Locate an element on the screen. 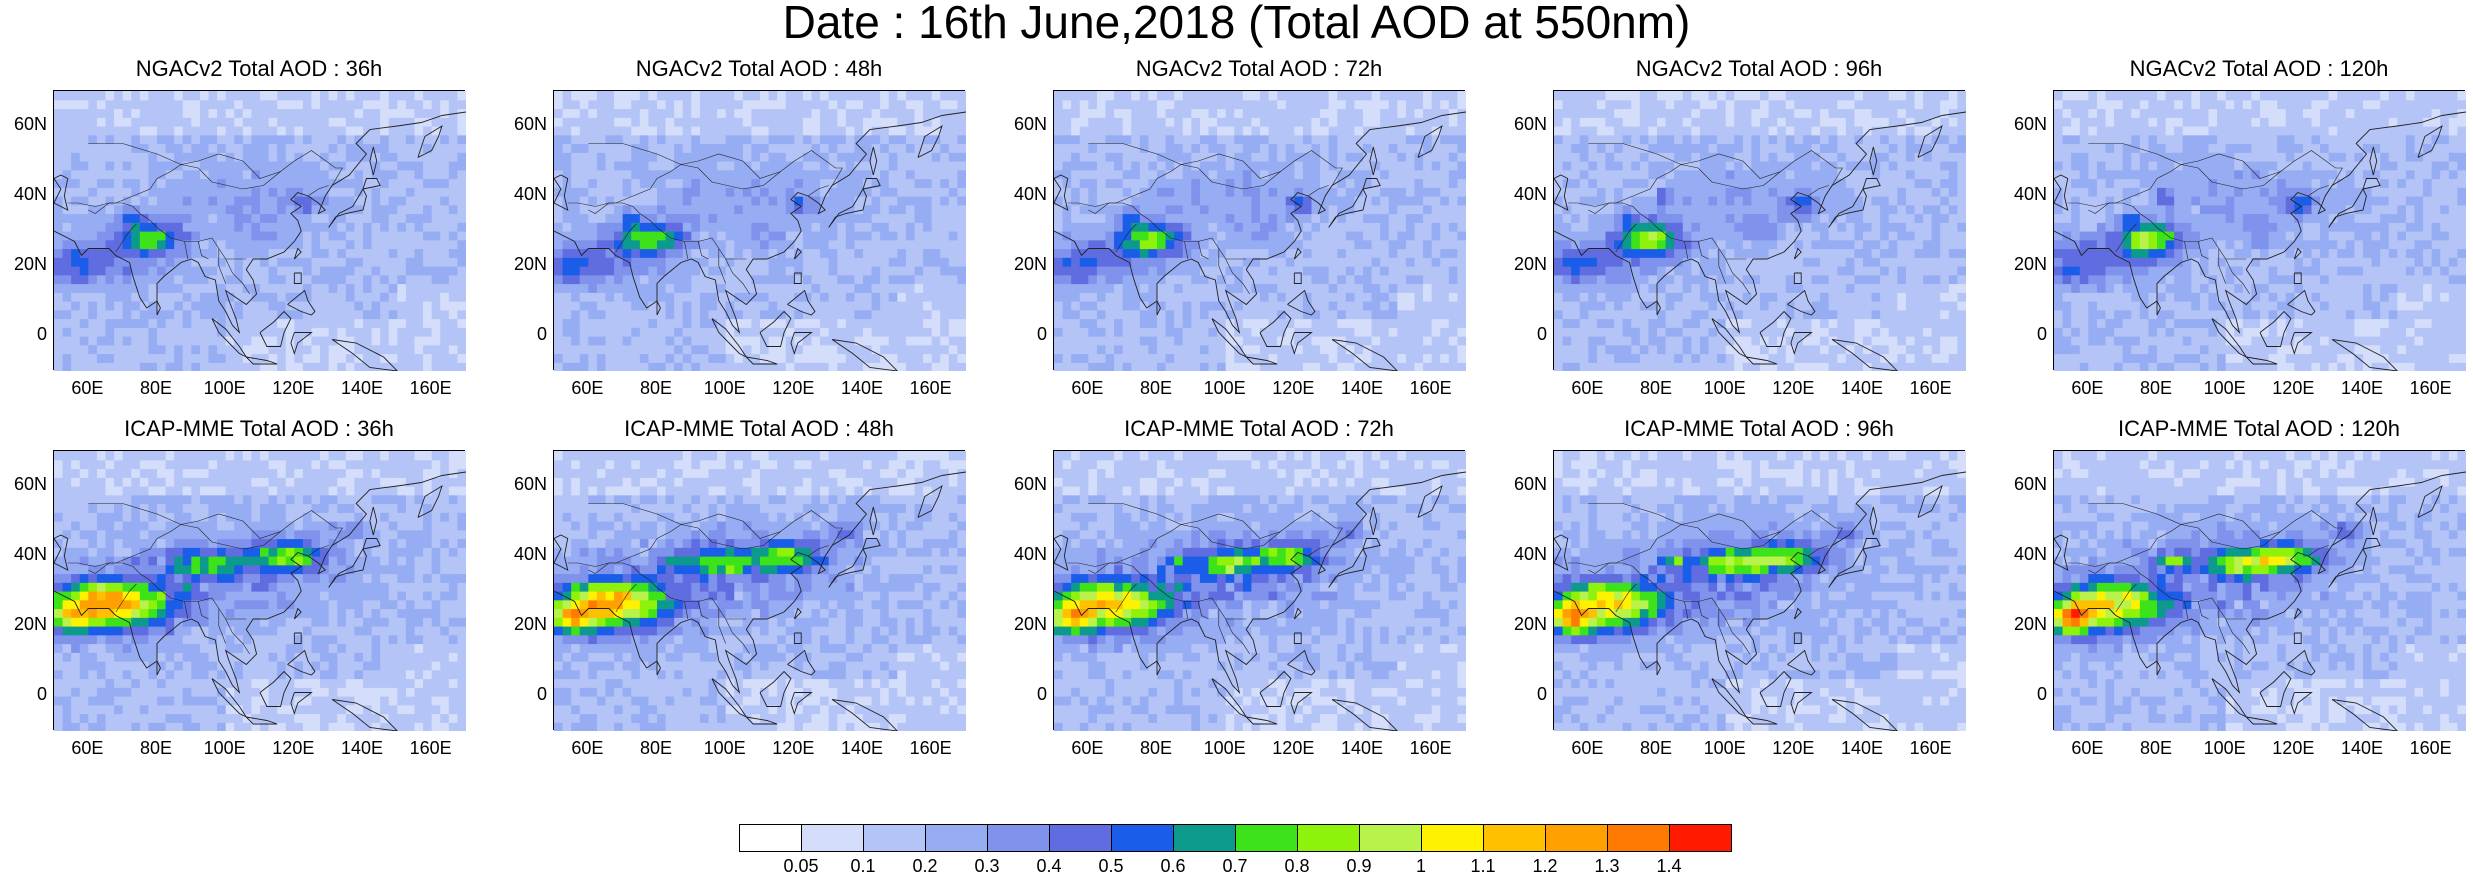 The width and height of the screenshot is (2473, 877). panel-title: ICAP-MME Total AOD : 36h is located at coordinates (259, 429).